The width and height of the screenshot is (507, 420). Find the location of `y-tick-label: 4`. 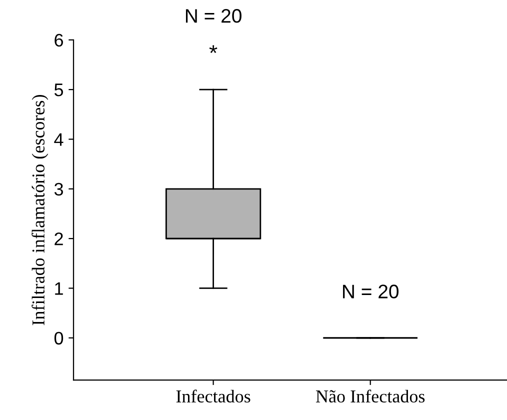

y-tick-label: 4 is located at coordinates (59, 139).